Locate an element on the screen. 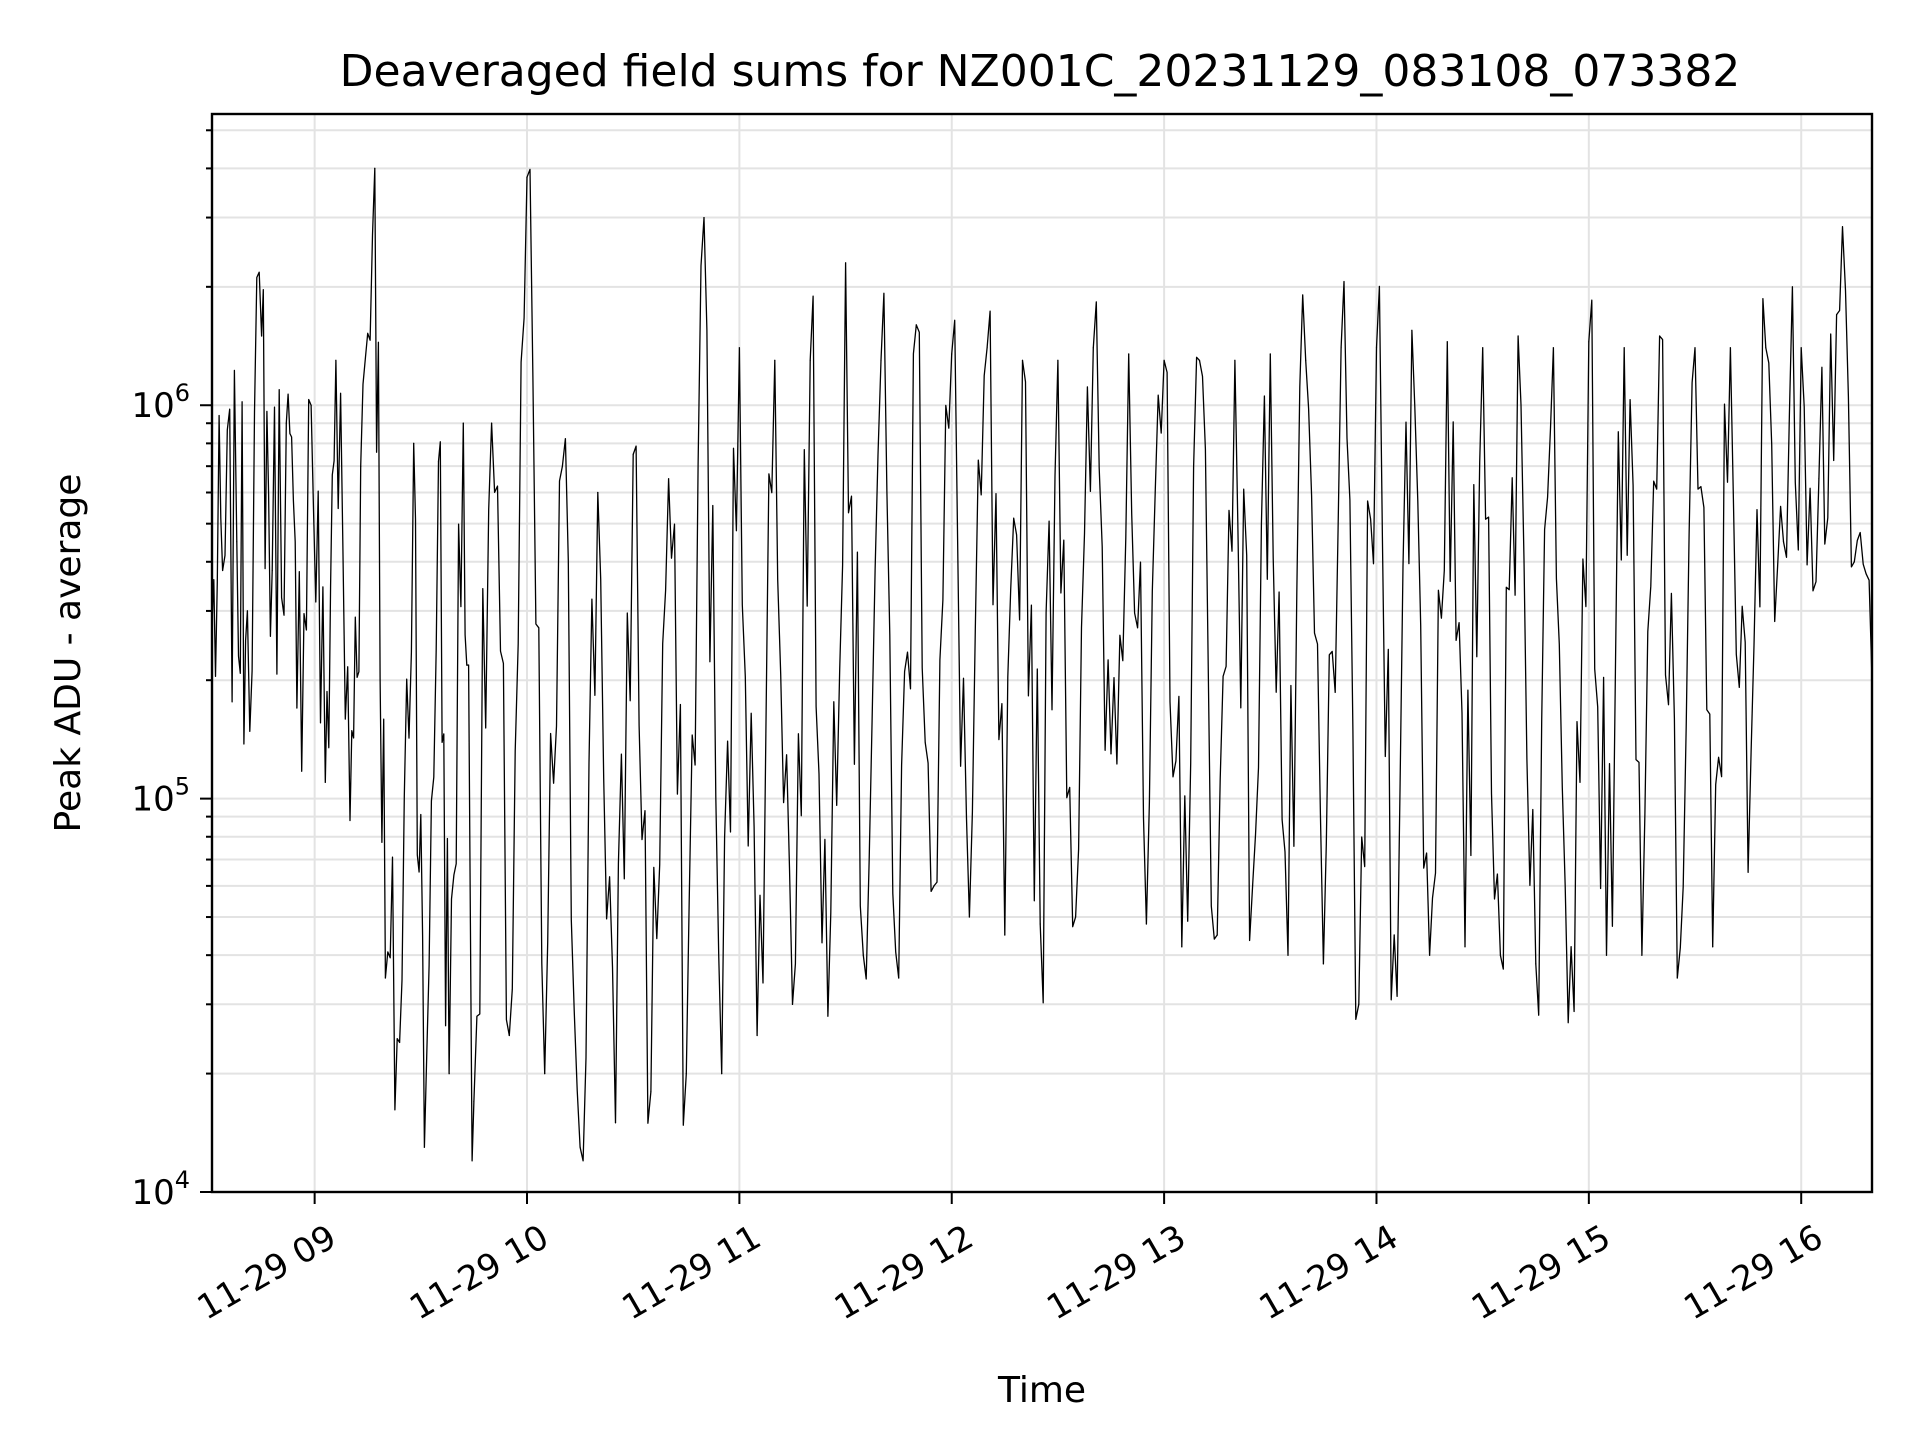 This screenshot has height=1440, width=1920. y-tick-label: 10⁶ is located at coordinates (160, 402).